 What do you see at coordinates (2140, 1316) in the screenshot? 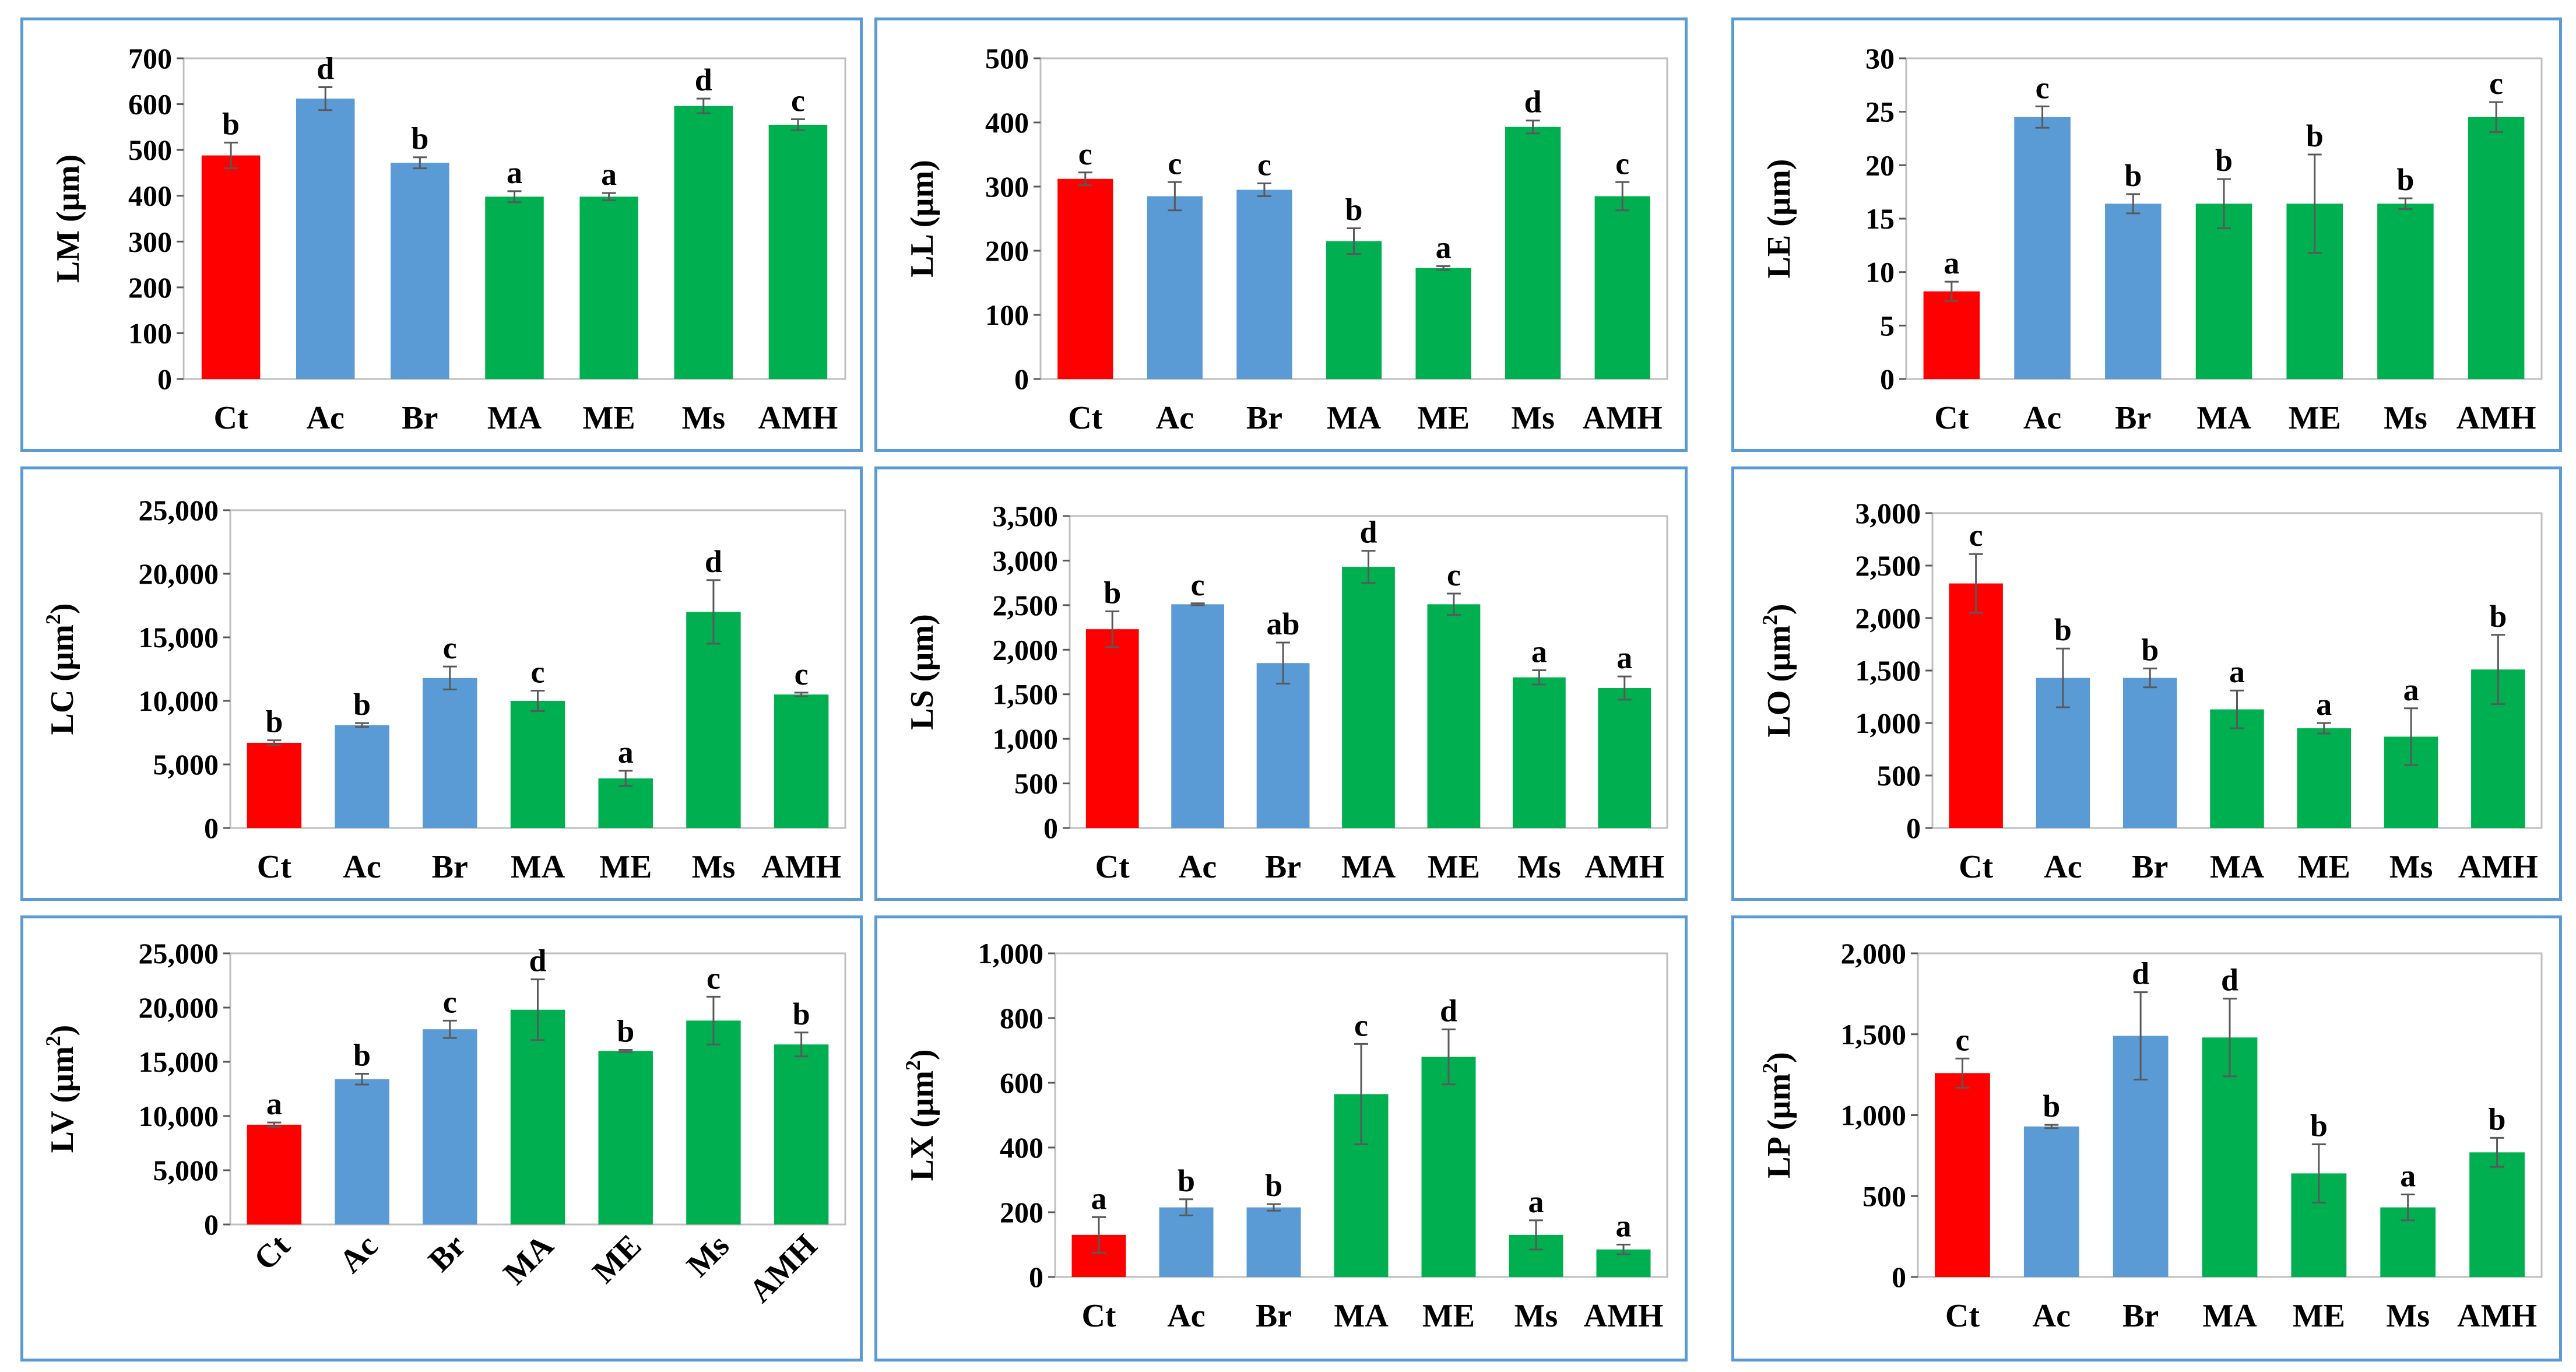
I see `x-tick-label-lp: Br` at bounding box center [2140, 1316].